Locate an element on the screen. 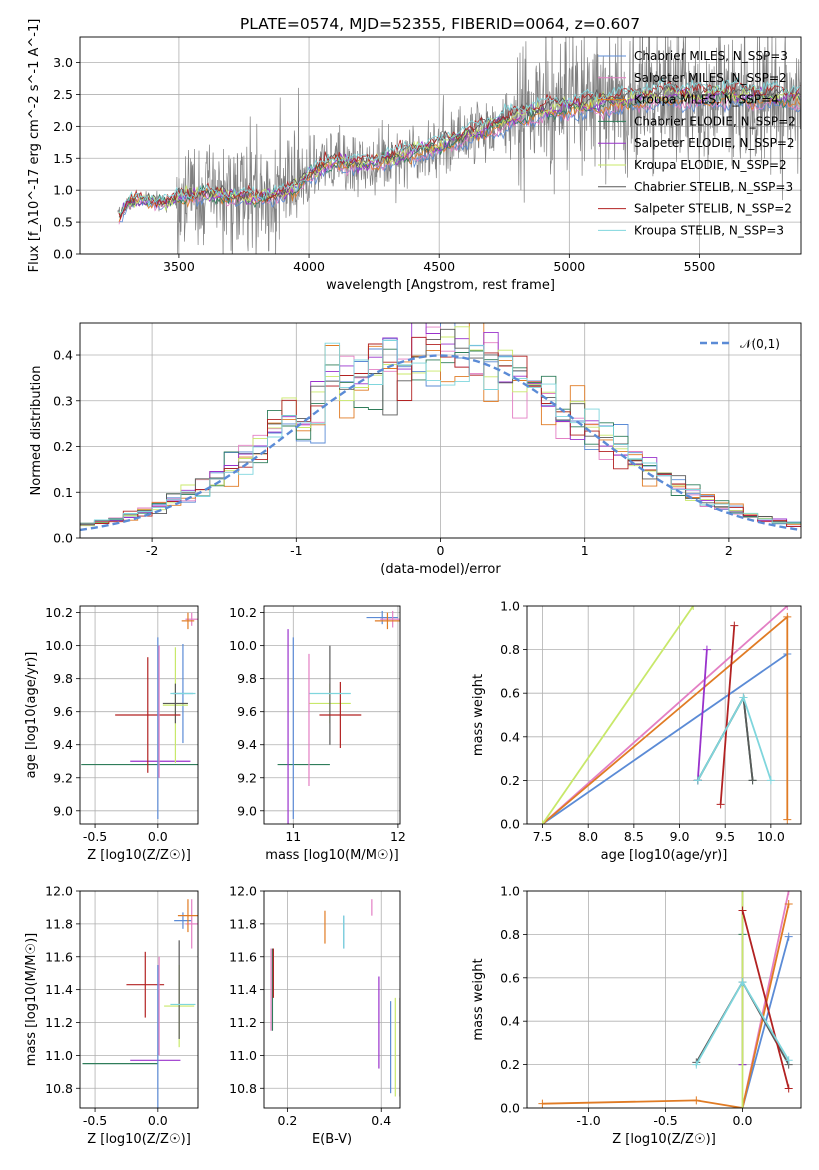 This screenshot has height=1170, width=819. panel-6: 0.2 0.4 10.8 11.0 11.2 11.4 11.6 11.8 12.0 E(B-V) is located at coordinates (315, 1015).